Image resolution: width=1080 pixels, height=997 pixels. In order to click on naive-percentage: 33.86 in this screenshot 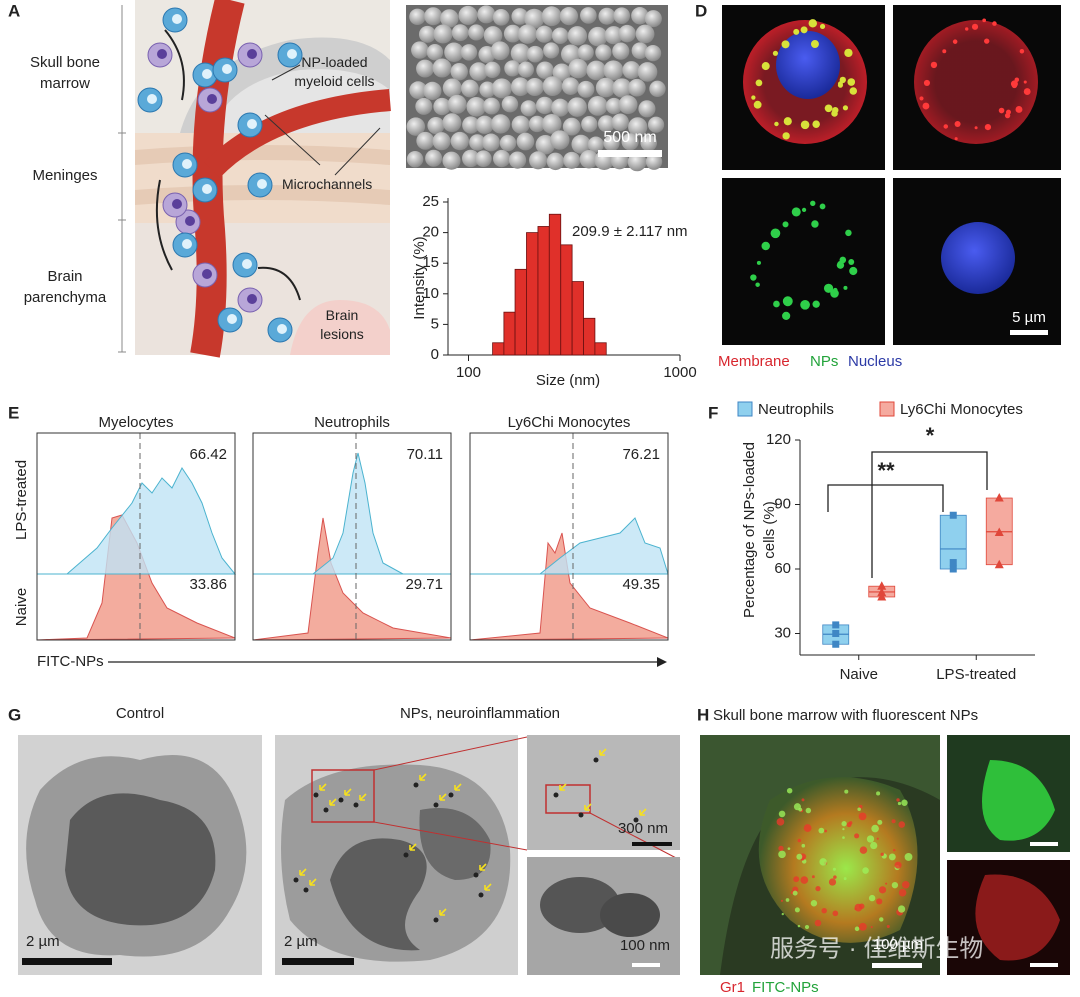, I will do `click(208, 584)`.